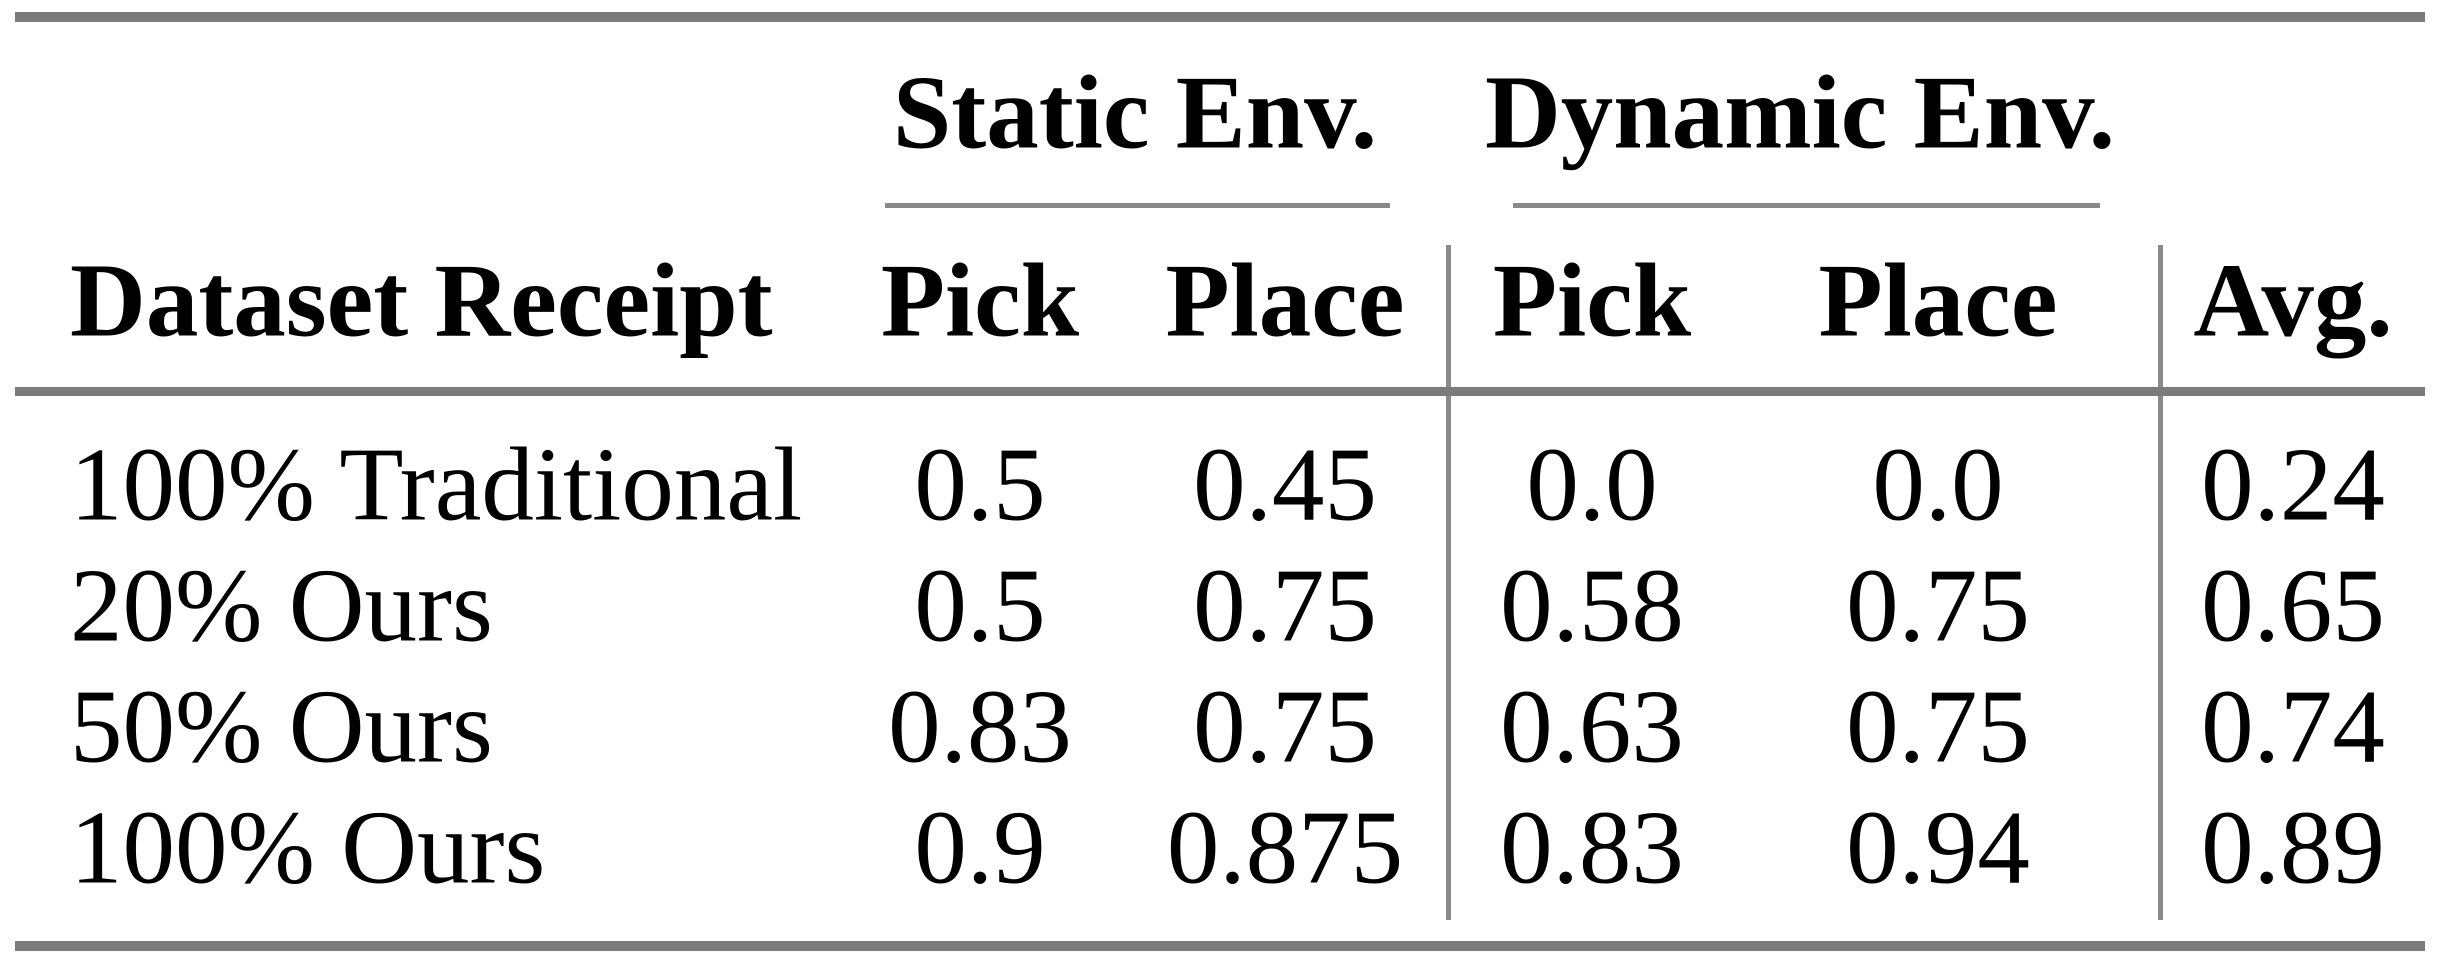 The image size is (2440, 966). Describe the element at coordinates (308, 847) in the screenshot. I see `row-label: 100% Ours` at that location.